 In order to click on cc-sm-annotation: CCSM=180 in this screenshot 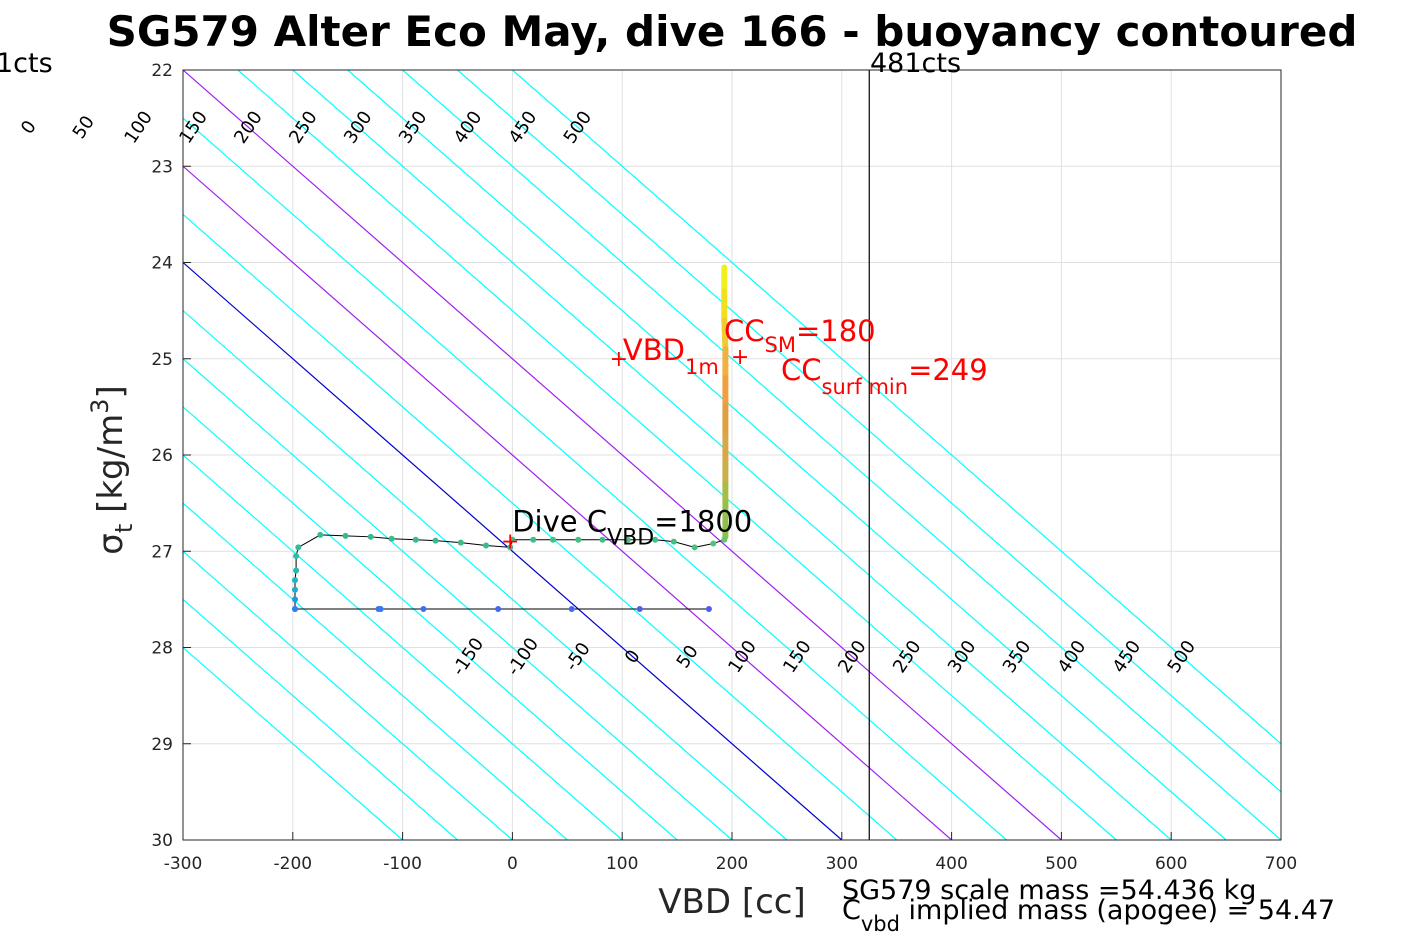, I will do `click(800, 335)`.